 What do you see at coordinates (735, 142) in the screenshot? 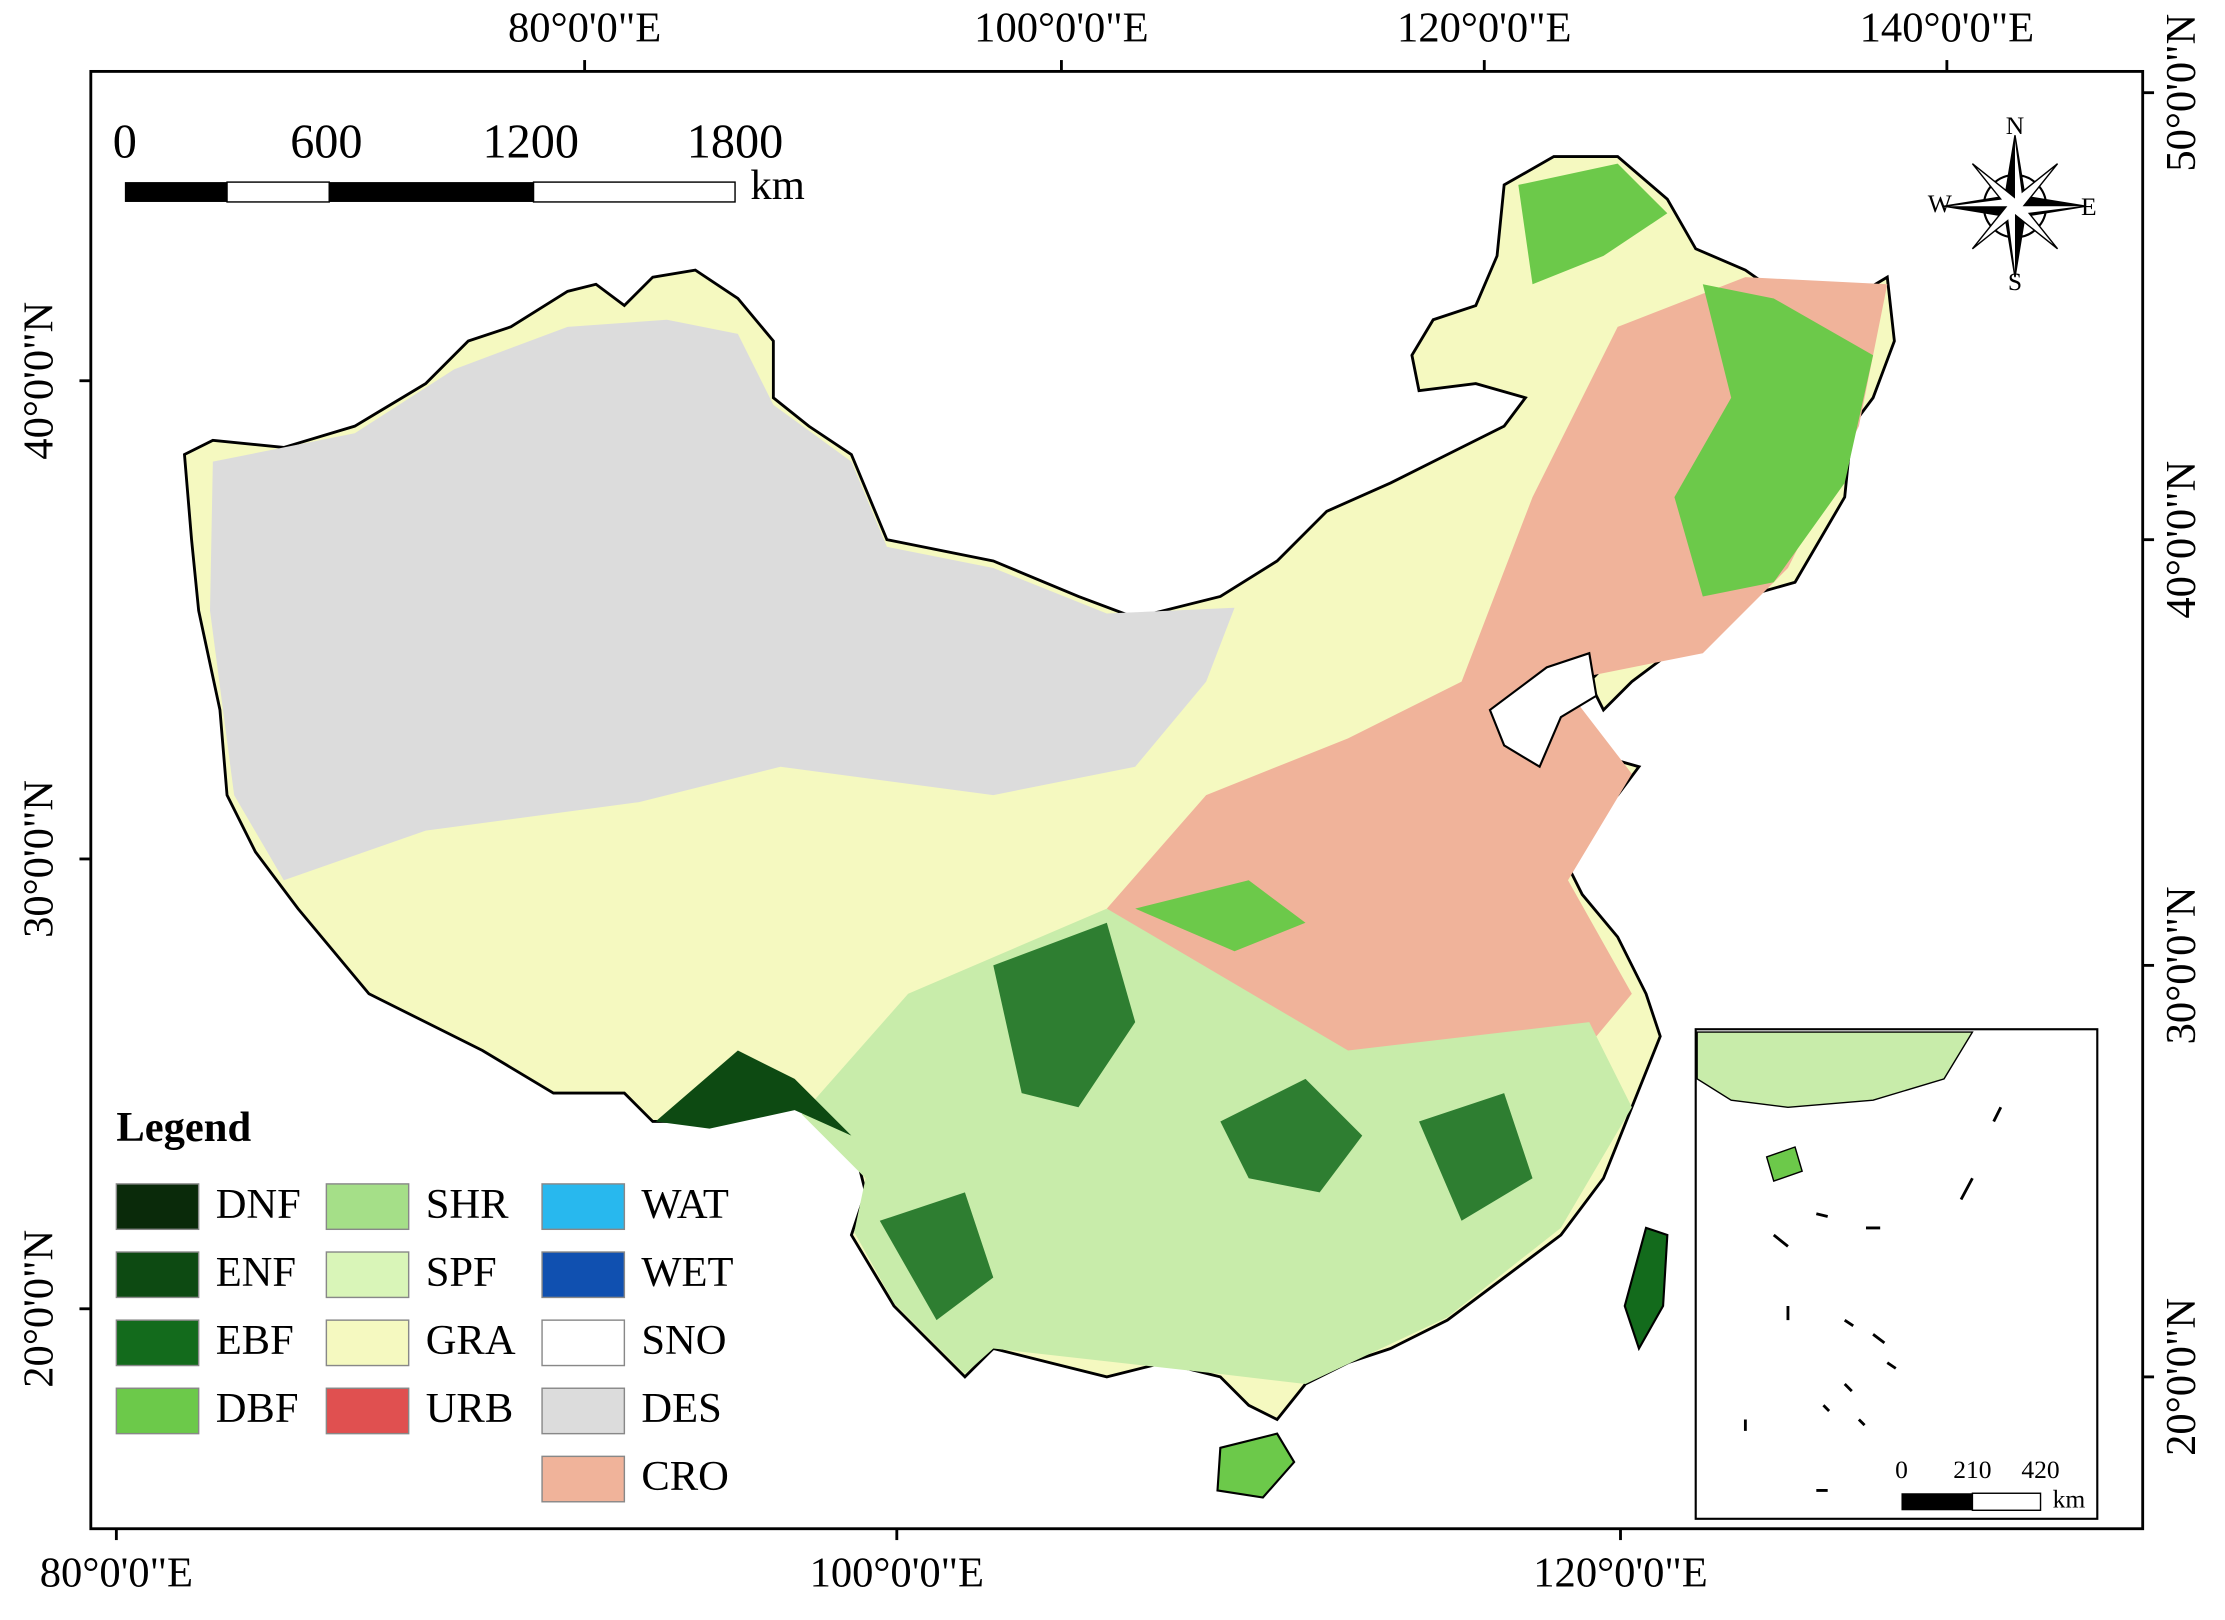
I see `scale-label: 1800` at bounding box center [735, 142].